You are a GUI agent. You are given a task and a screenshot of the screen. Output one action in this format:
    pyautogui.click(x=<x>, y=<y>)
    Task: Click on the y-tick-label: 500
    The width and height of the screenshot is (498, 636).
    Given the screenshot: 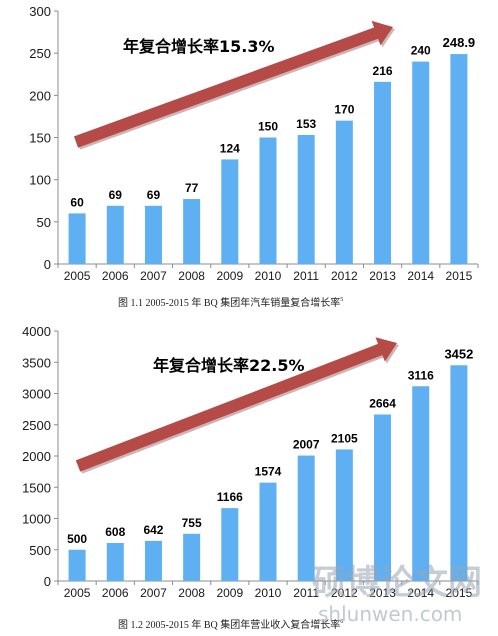 What is the action you would take?
    pyautogui.click(x=40, y=550)
    